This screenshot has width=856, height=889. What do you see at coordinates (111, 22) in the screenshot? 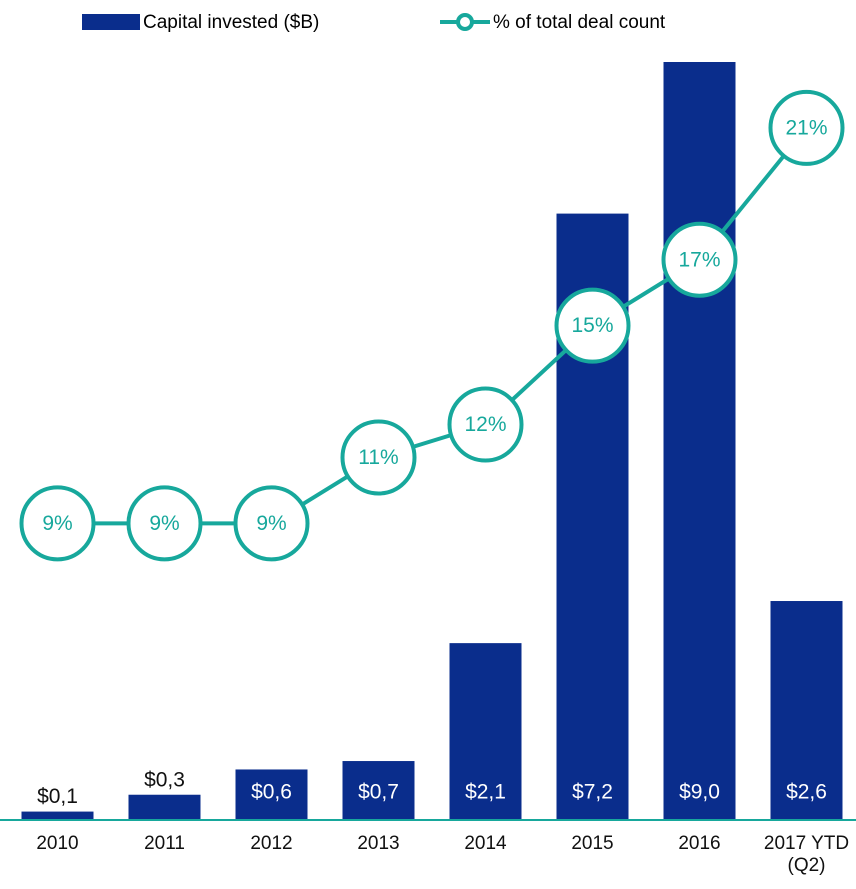
I see `legend-swatch` at bounding box center [111, 22].